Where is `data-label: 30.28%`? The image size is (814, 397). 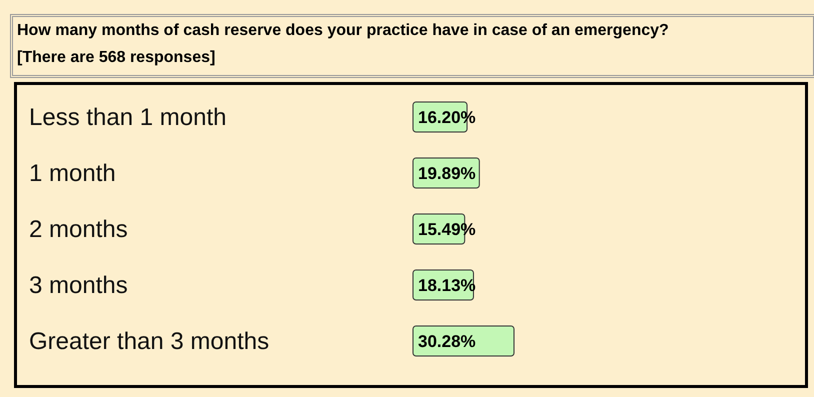 data-label: 30.28% is located at coordinates (447, 341).